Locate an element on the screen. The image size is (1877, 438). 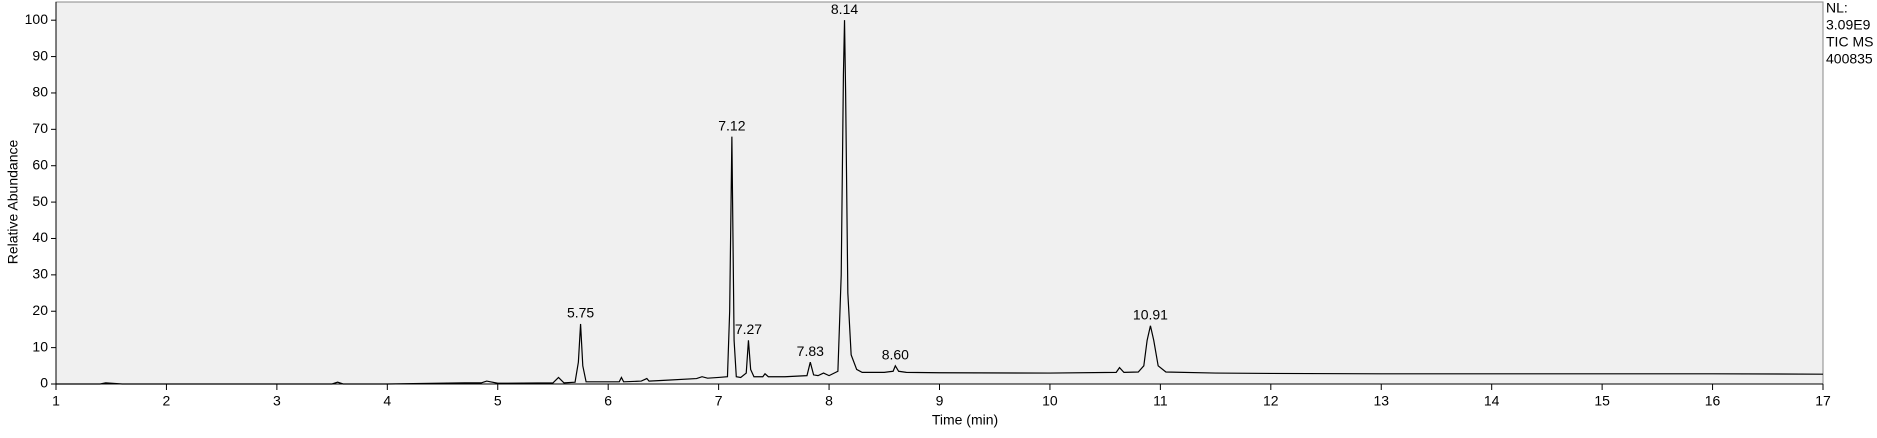
info-text: NL: is located at coordinates (1837, 8).